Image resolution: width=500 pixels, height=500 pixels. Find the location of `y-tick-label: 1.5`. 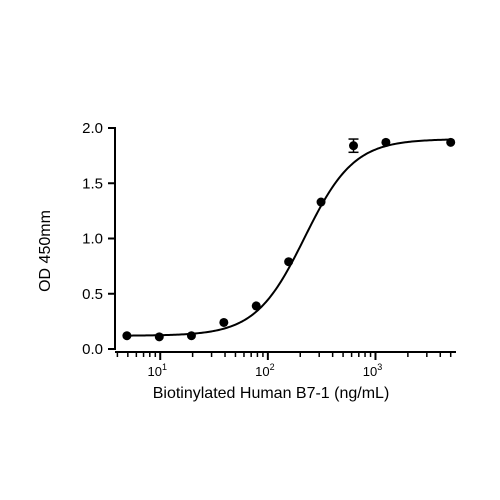

y-tick-label: 1.5 is located at coordinates (92, 183).